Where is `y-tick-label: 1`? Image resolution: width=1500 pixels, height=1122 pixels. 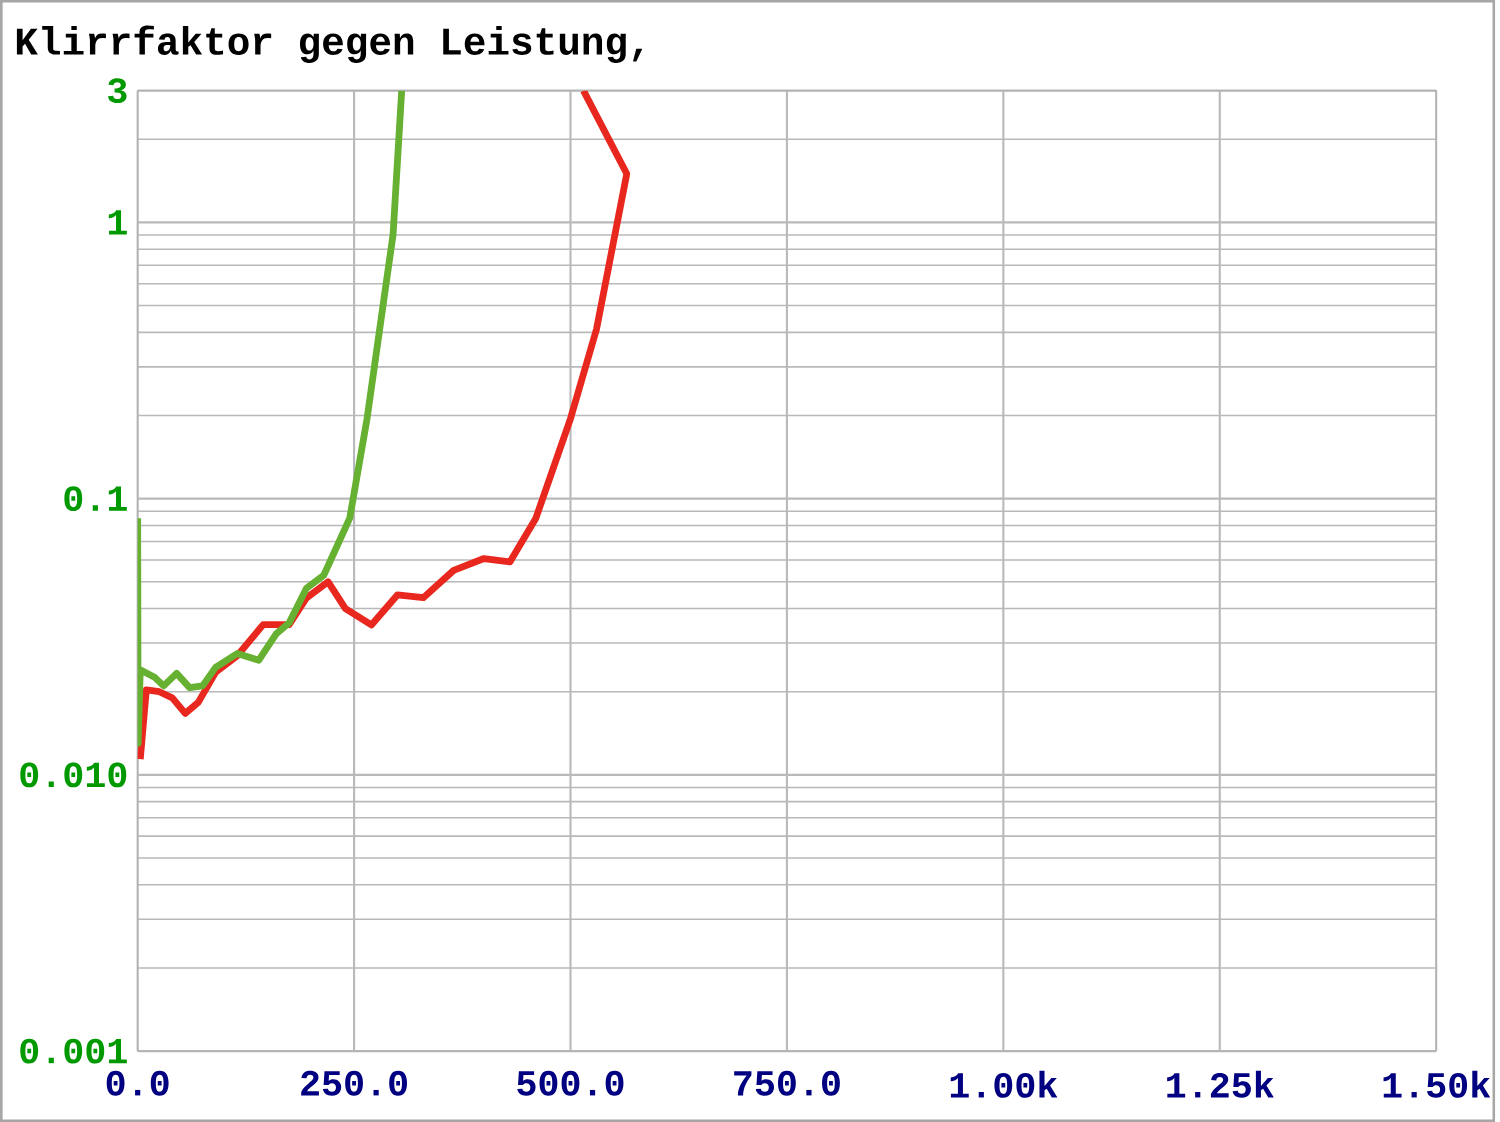 y-tick-label: 1 is located at coordinates (117, 222).